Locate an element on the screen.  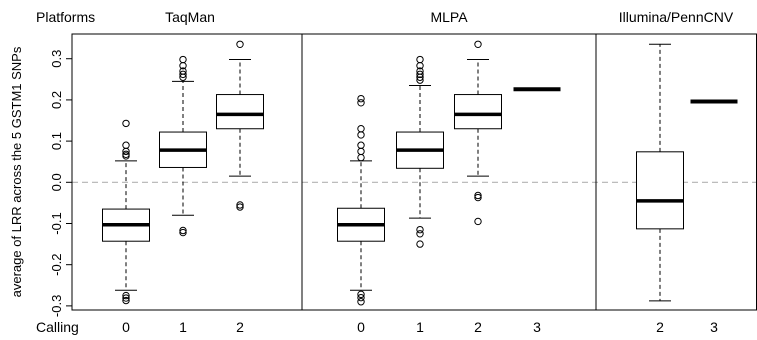
y-axis-title: average of LRR across the 5 GSTM1 SNPs is located at coordinates (16, 171).